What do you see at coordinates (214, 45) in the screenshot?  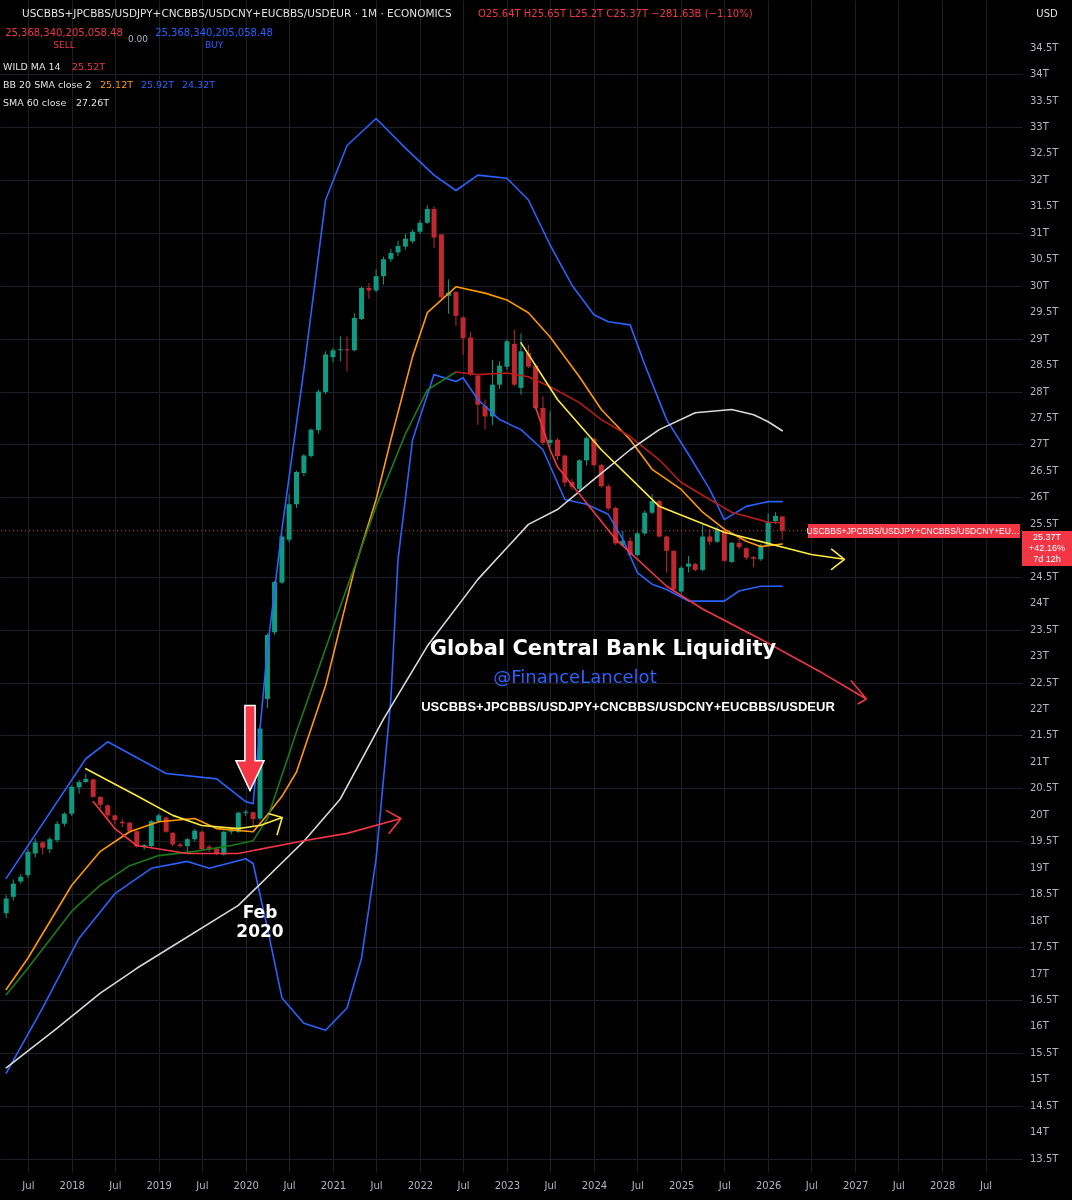 I see `annotation: BUY` at bounding box center [214, 45].